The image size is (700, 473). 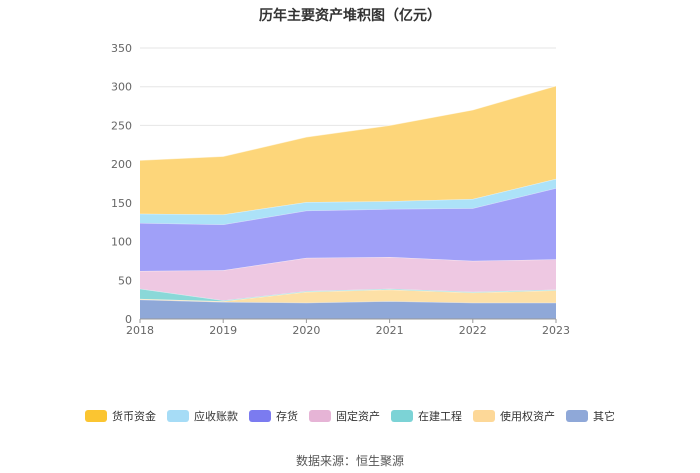 I want to click on y-tick-label-150: 150, so click(x=121, y=203).